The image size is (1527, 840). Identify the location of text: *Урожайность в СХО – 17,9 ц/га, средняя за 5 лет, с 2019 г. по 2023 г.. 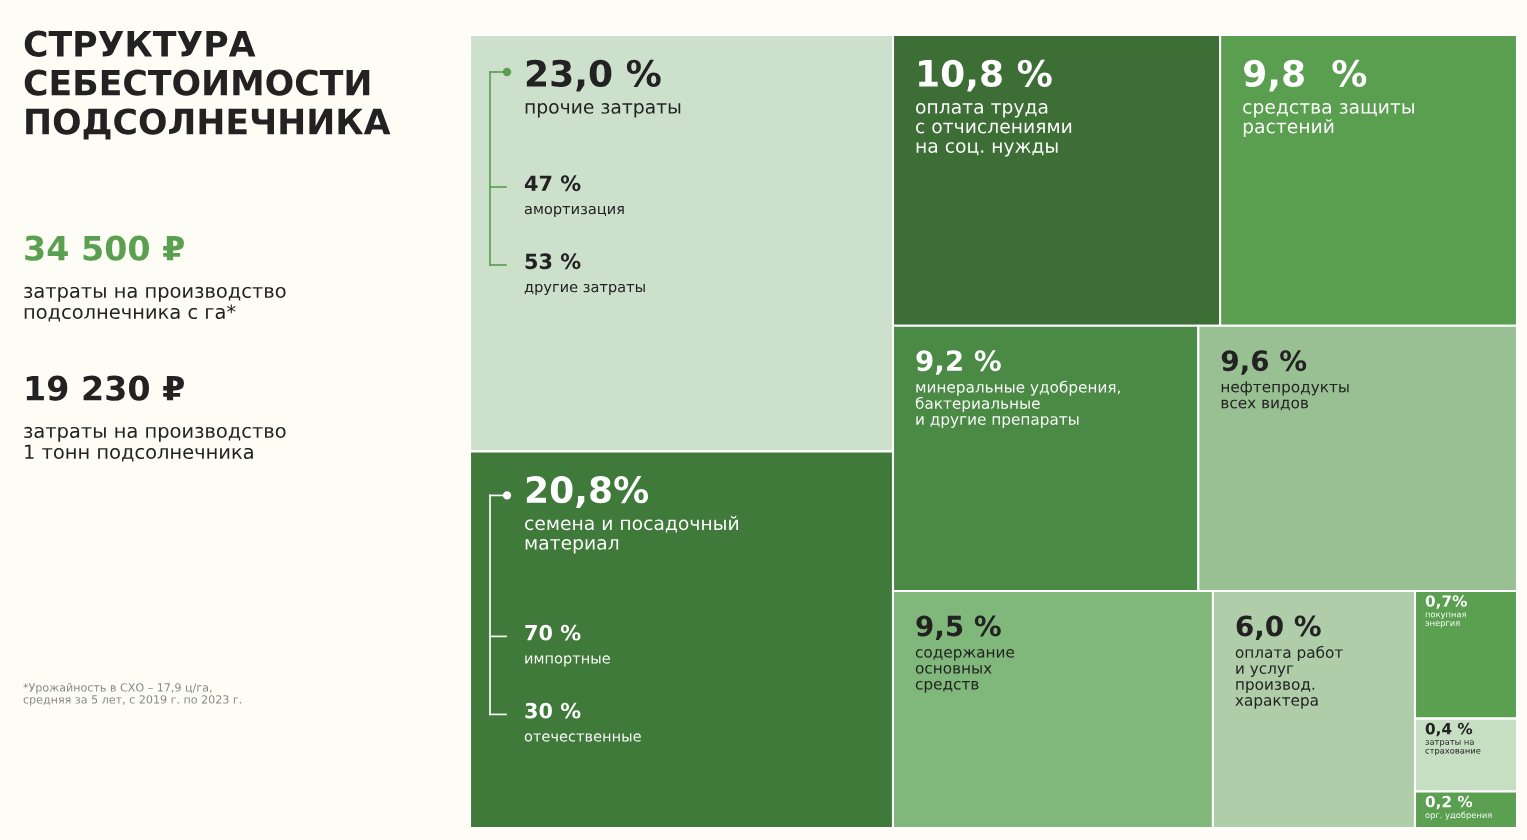
(132, 694).